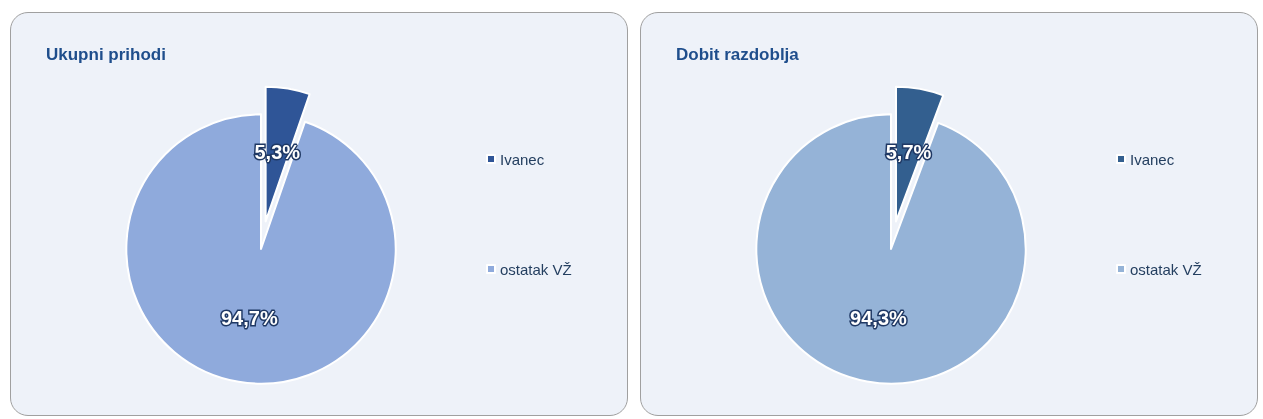 Image resolution: width=1263 pixels, height=419 pixels. I want to click on data-label: 5,7%, so click(908, 152).